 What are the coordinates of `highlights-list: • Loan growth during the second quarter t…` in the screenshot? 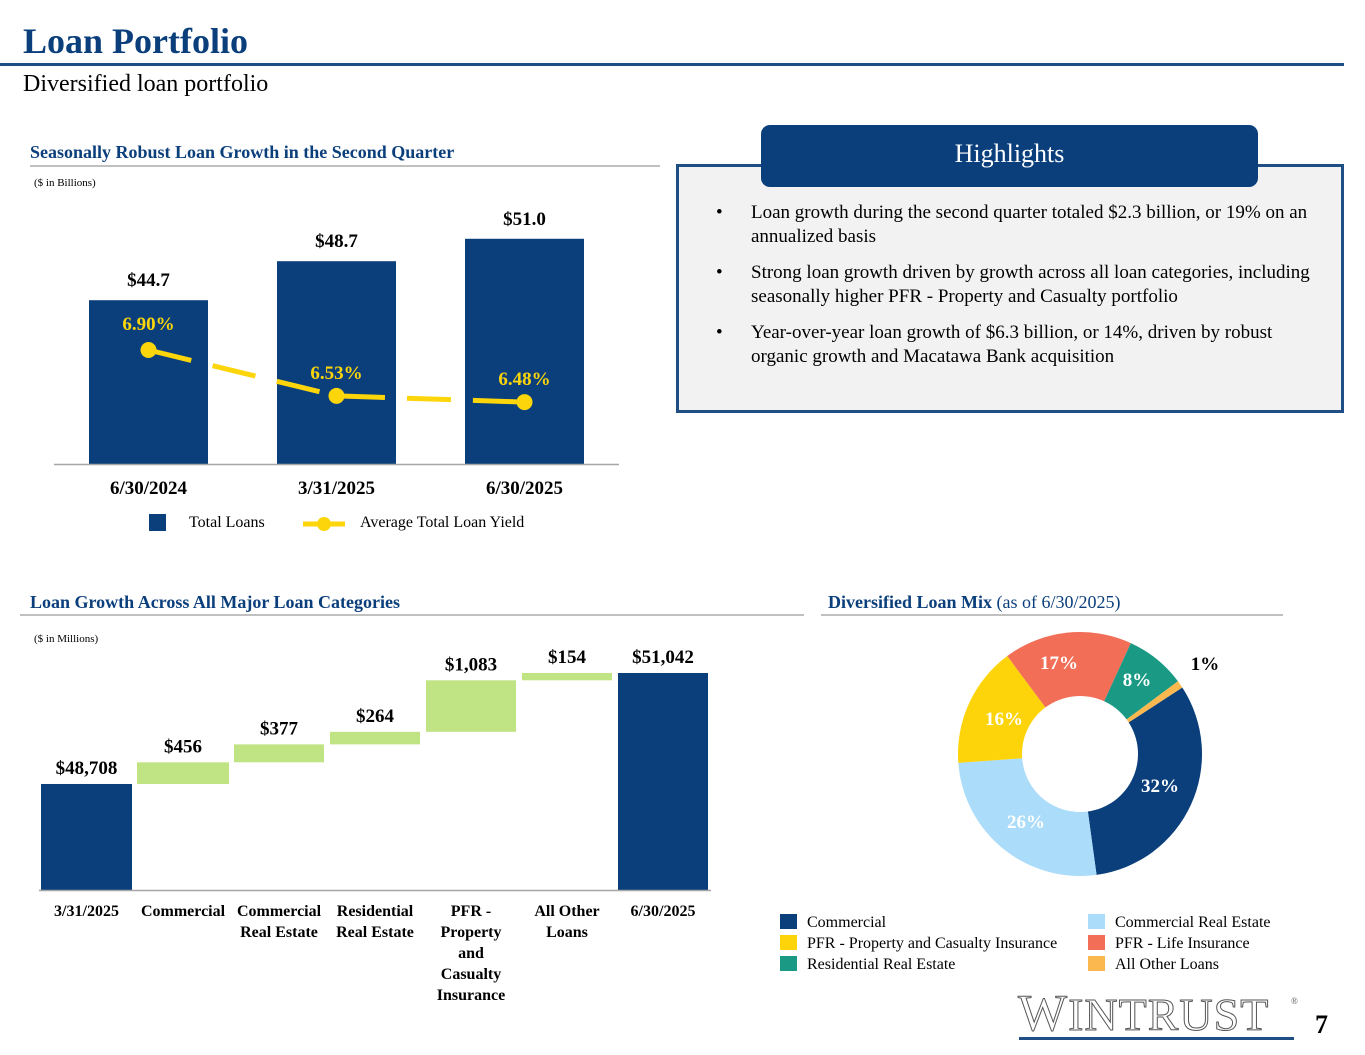 It's located at (1022, 291).